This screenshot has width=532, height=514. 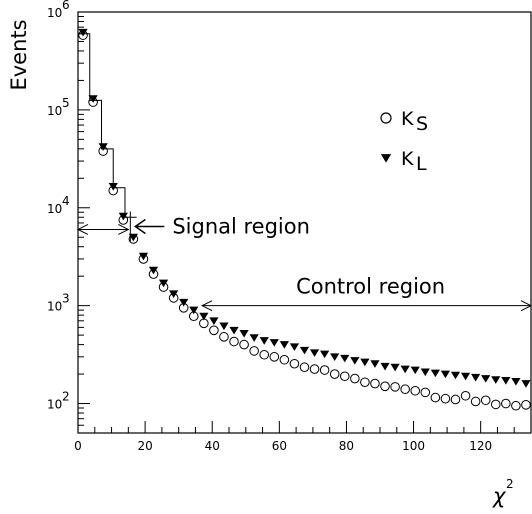 I want to click on x-tick-label: 60, so click(x=279, y=446).